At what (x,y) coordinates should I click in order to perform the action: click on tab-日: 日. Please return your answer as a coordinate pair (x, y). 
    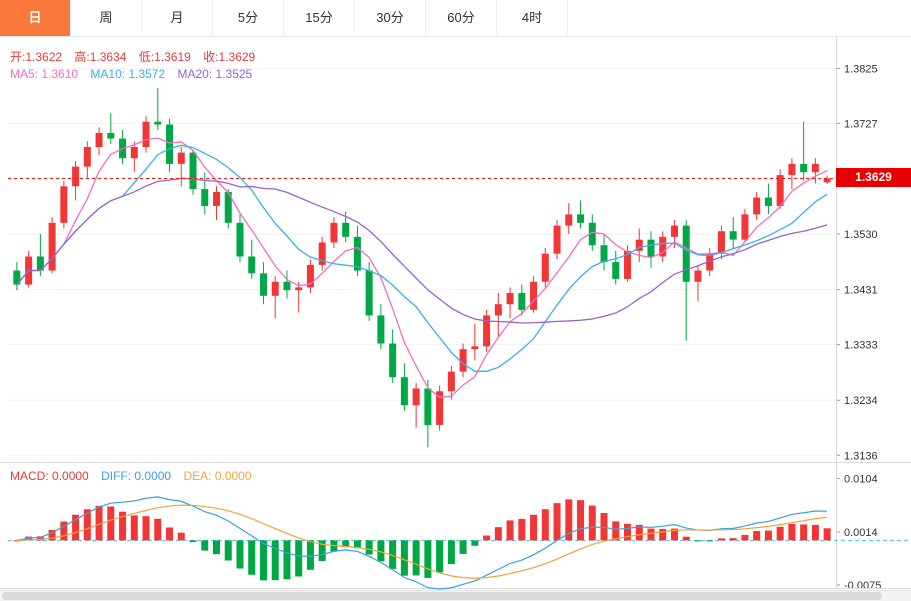
    Looking at the image, I should click on (35, 18).